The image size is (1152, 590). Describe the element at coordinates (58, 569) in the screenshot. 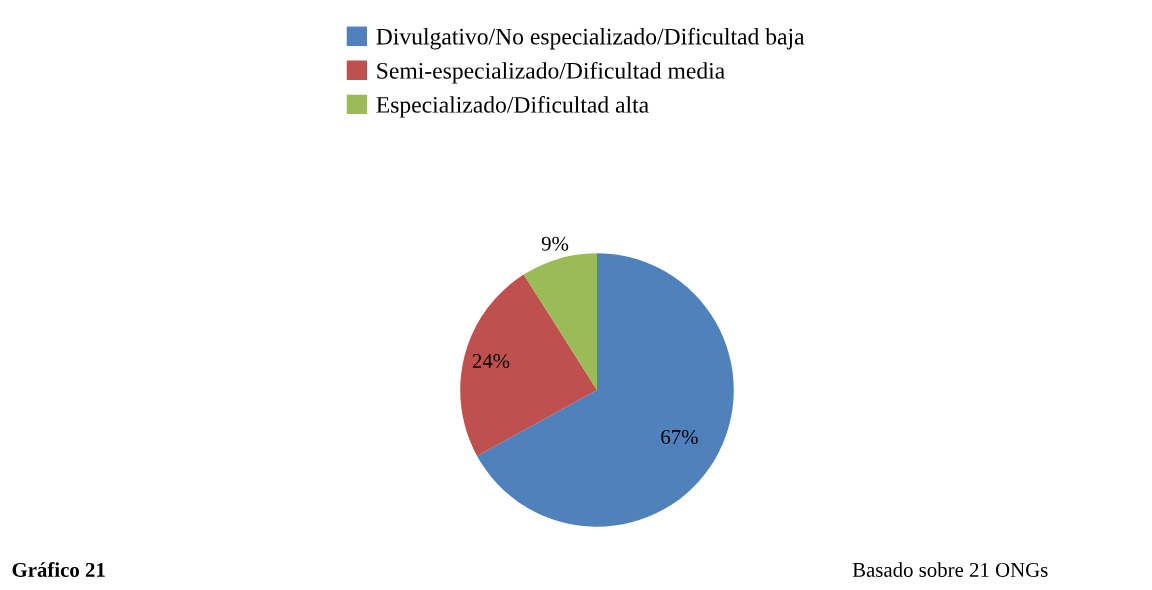

I see `text: Gráfico 21` at that location.